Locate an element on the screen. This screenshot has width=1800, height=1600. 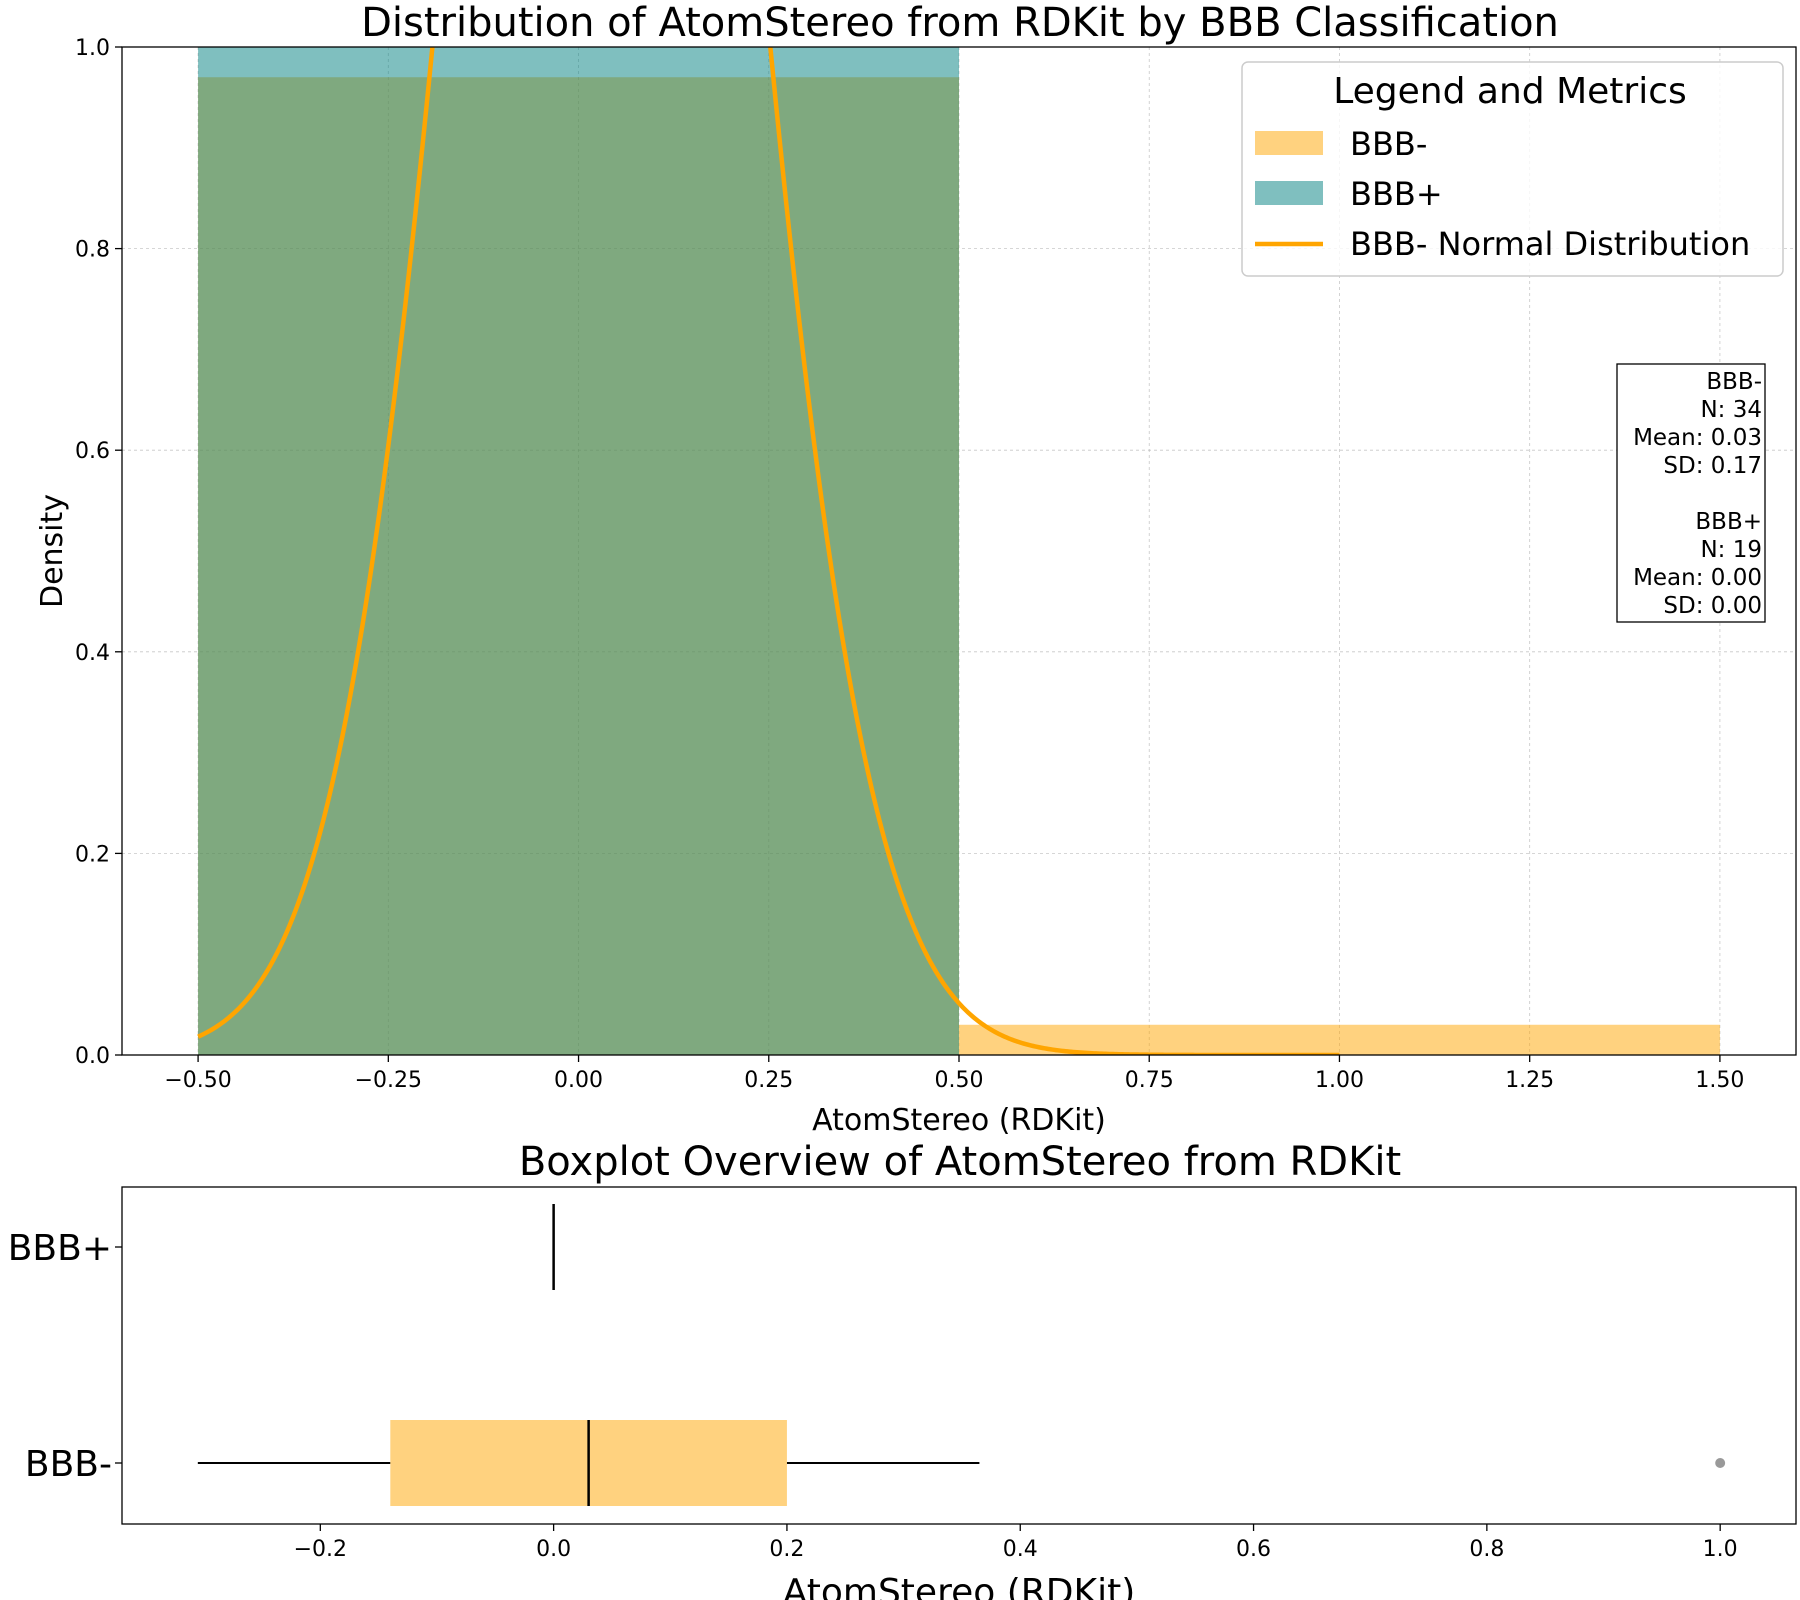
x-tick-label: 0.8 is located at coordinates (1486, 1549).